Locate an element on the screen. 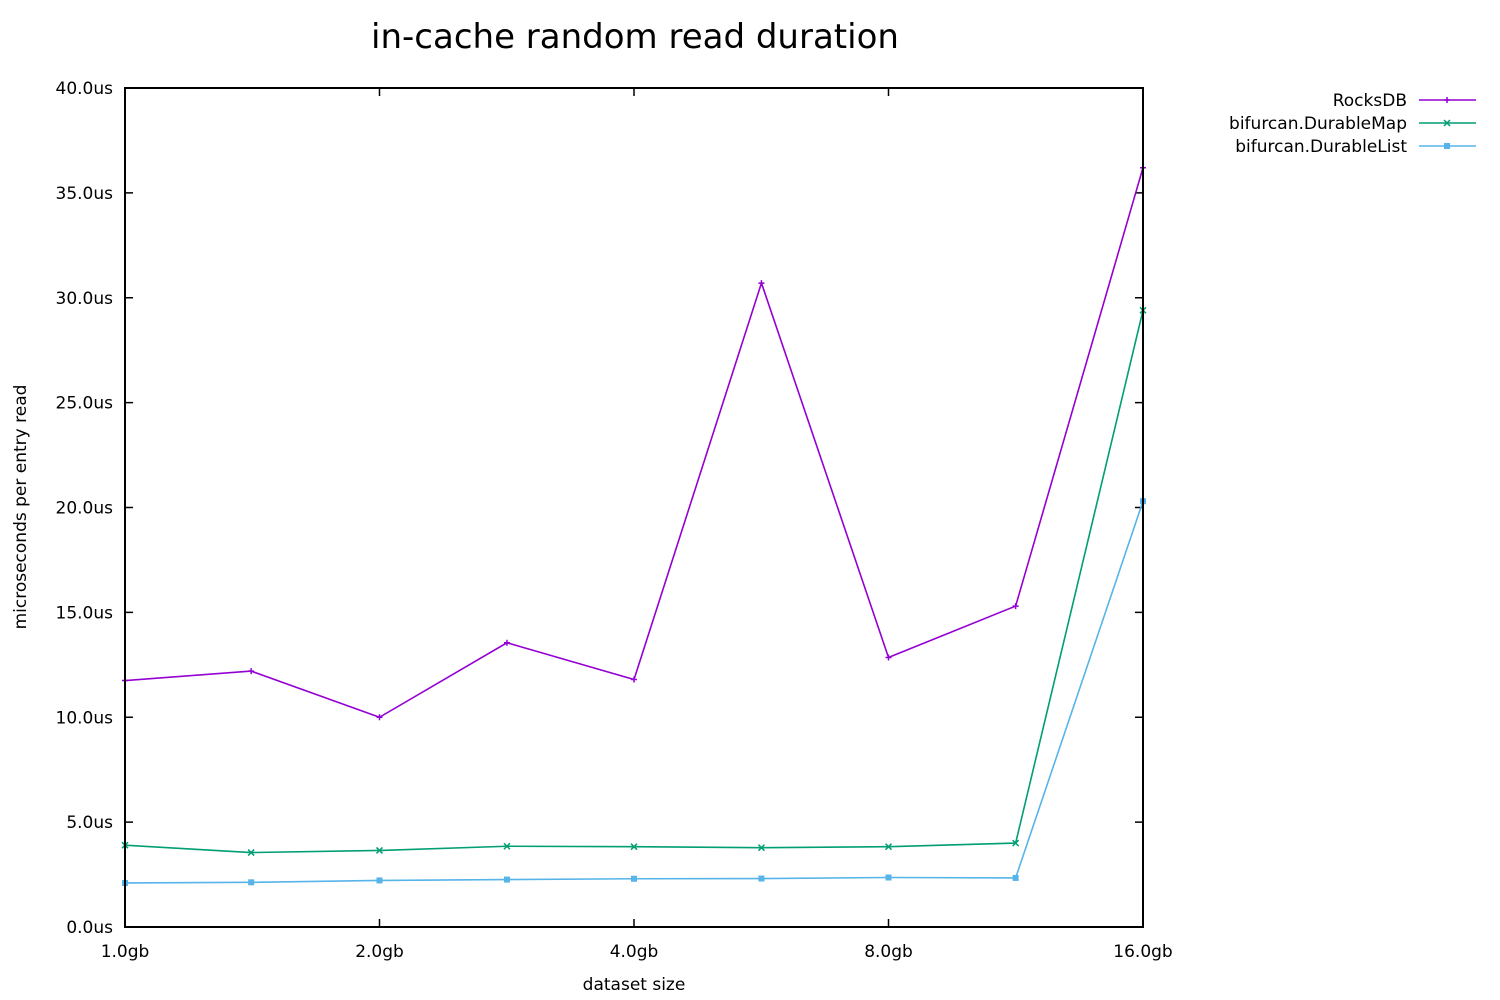 The width and height of the screenshot is (1500, 1000). y-tick-label: 15.0us is located at coordinates (85, 613).